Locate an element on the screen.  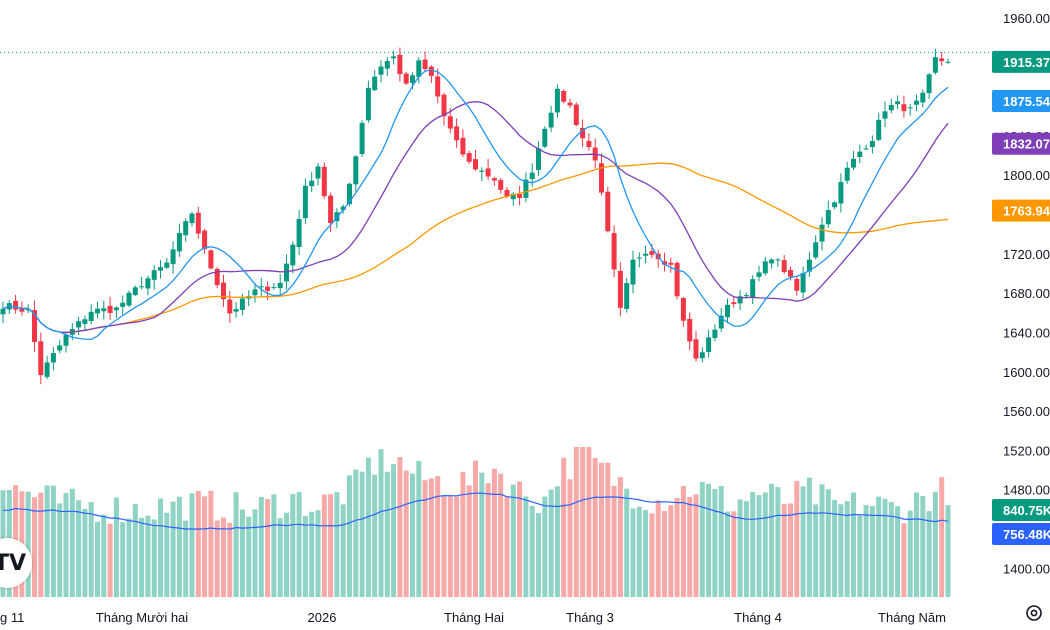
y-tick-label: 1800.00 is located at coordinates (1026, 175).